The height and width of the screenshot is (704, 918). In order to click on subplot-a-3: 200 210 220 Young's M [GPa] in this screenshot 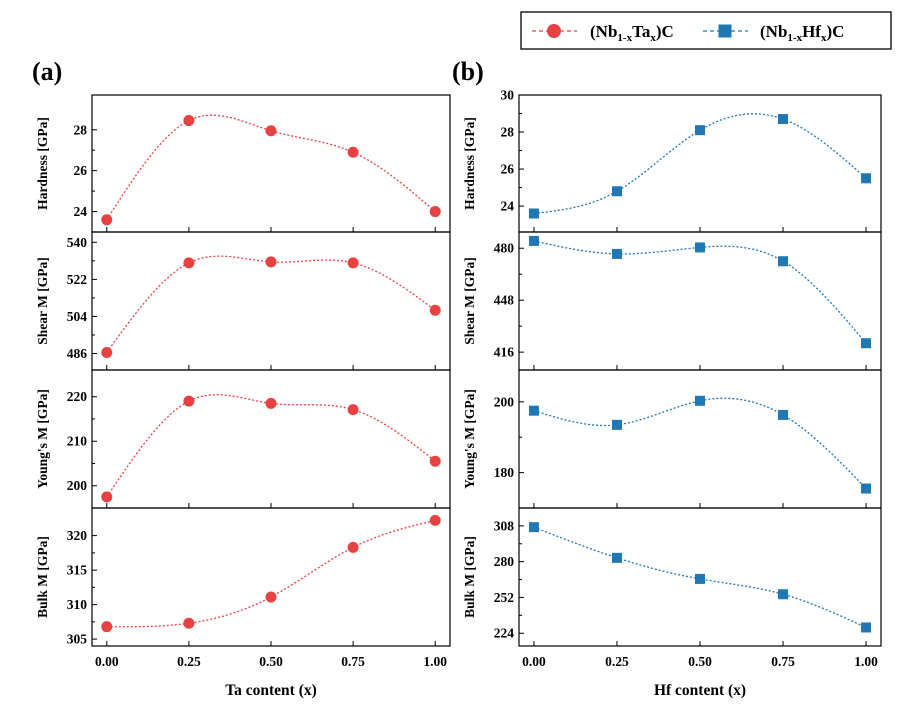, I will do `click(243, 439)`.